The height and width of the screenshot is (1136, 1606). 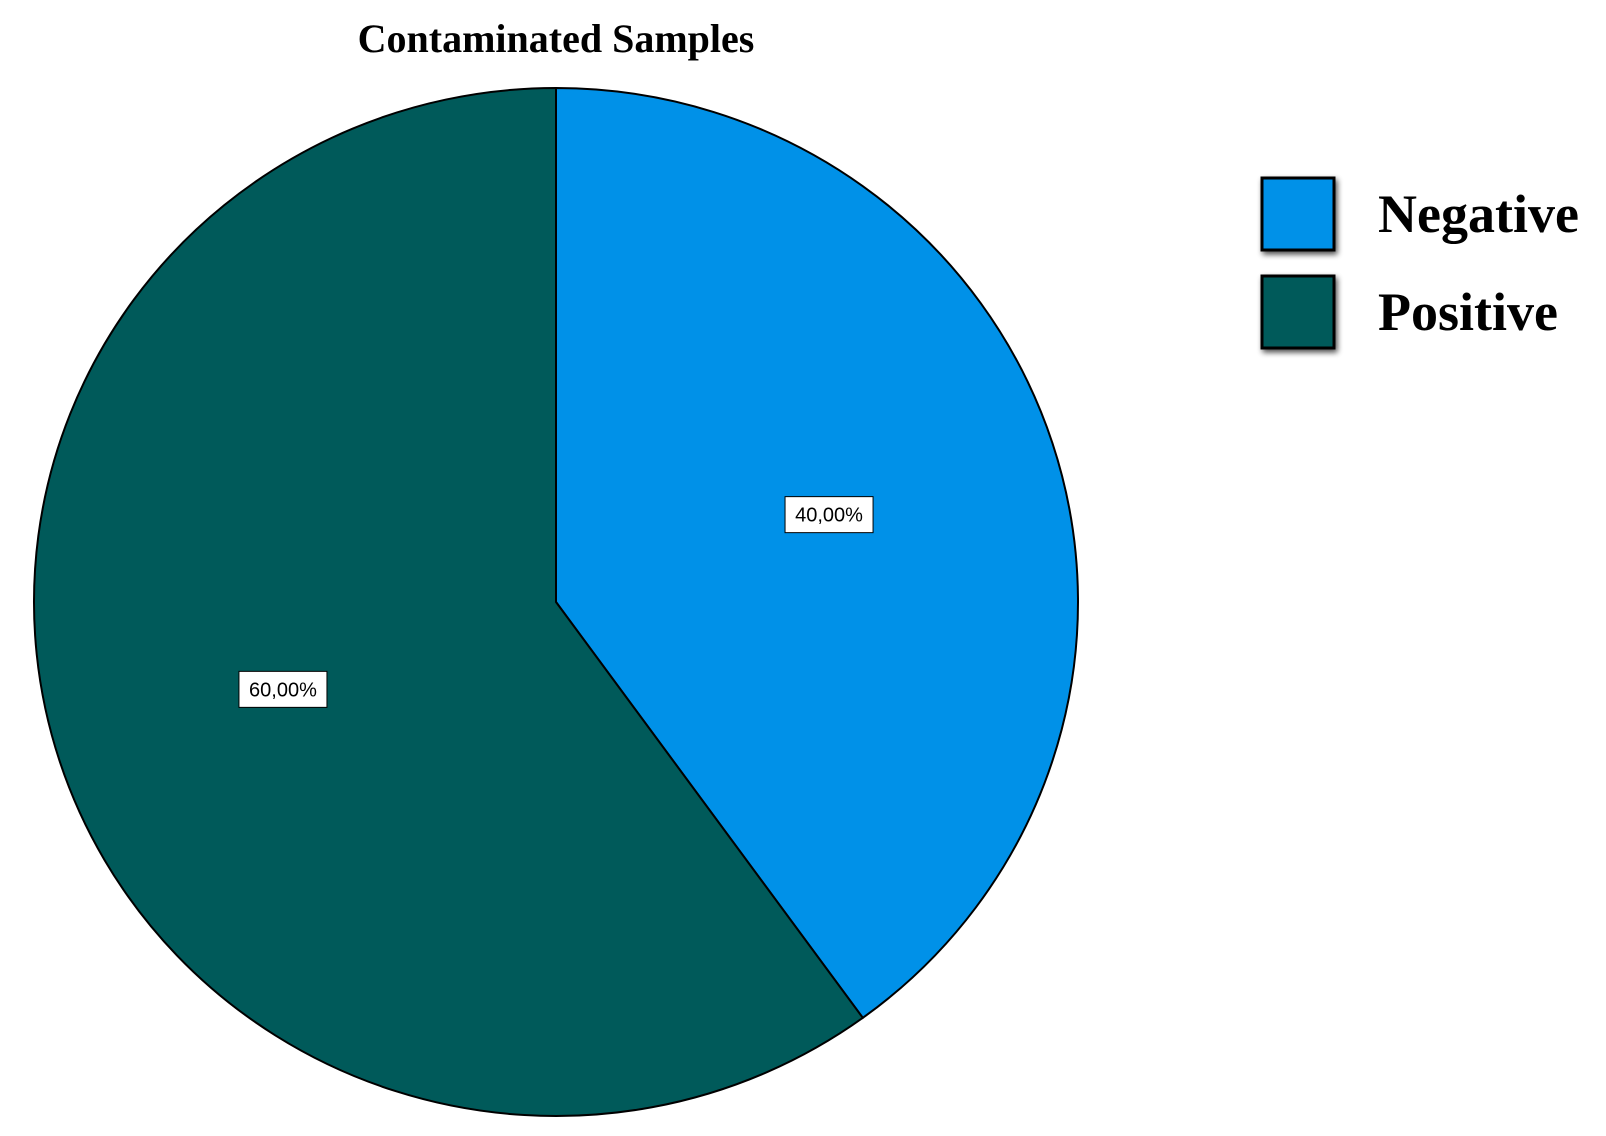 I want to click on legend-item-negative: Negative, so click(x=1419, y=214).